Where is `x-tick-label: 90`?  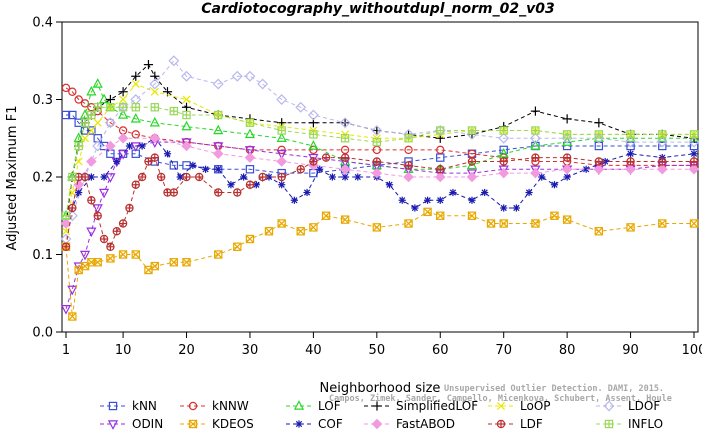
x-tick-label: 90 is located at coordinates (630, 350).